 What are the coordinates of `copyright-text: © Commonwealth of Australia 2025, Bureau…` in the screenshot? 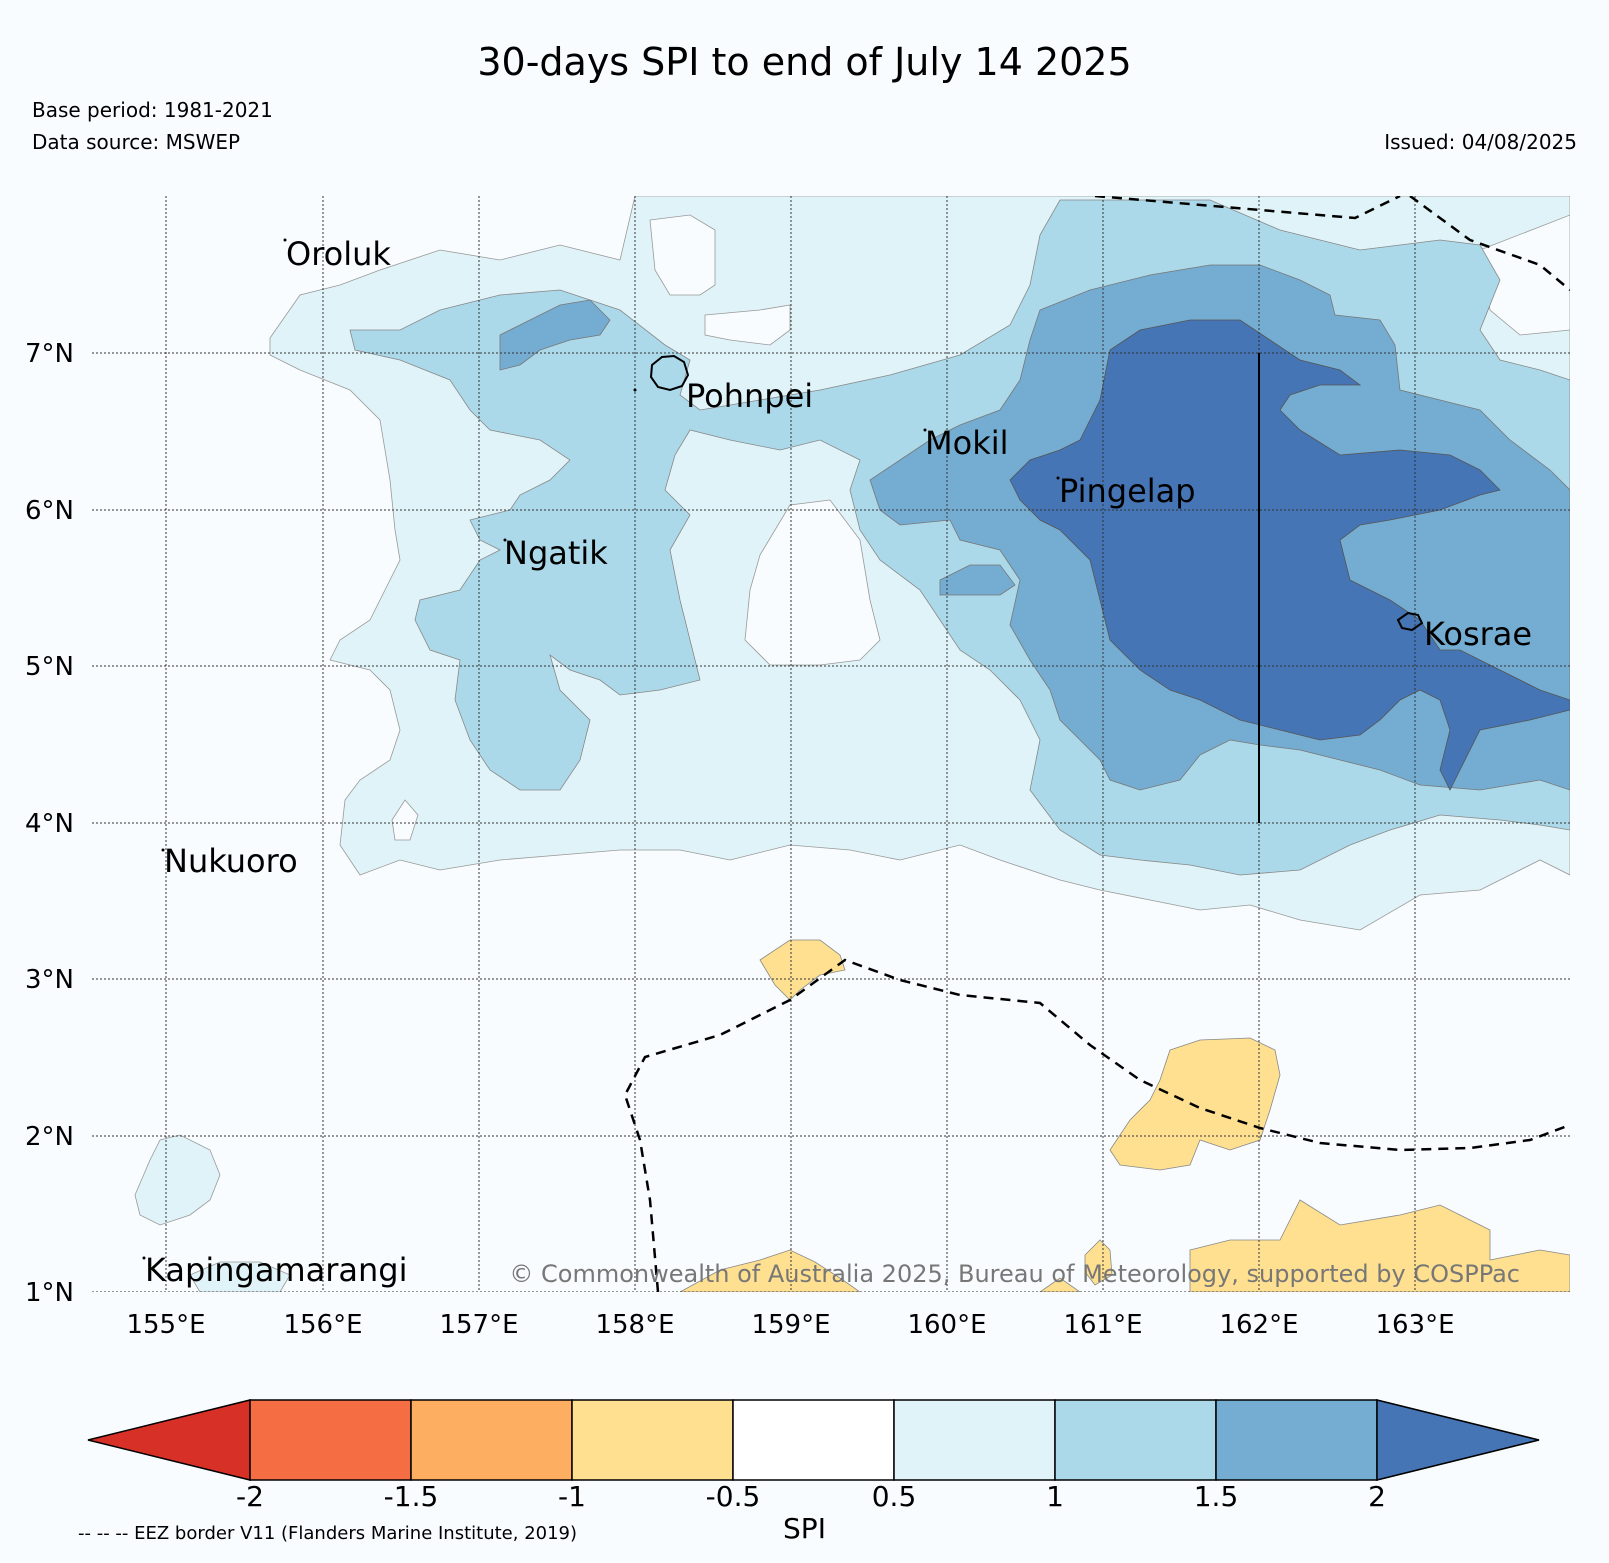 It's located at (1014, 1274).